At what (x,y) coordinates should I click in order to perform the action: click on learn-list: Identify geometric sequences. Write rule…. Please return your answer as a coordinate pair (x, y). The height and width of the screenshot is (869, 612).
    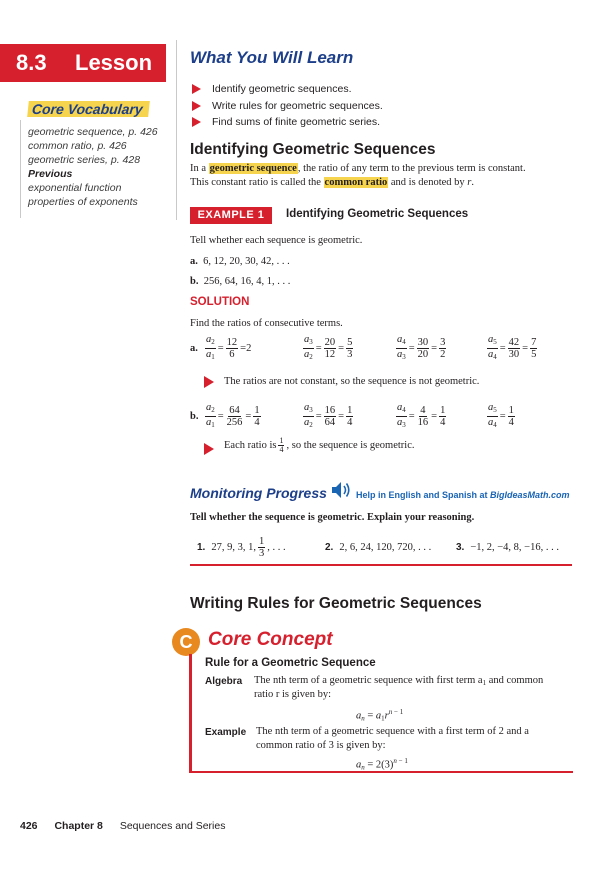
    Looking at the image, I should click on (286, 106).